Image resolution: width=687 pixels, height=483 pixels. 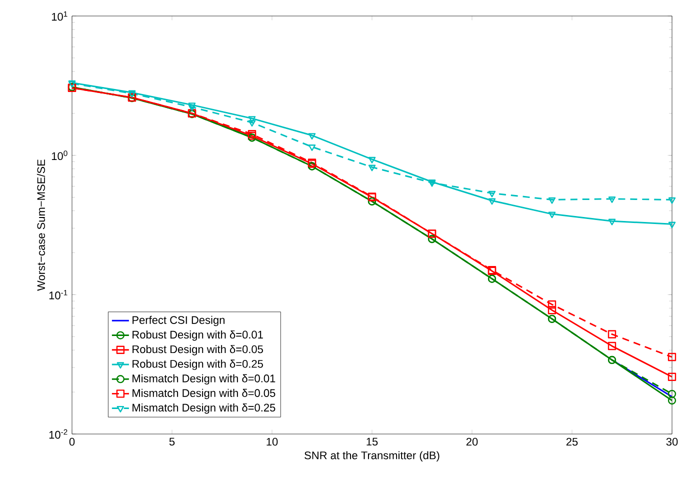 I want to click on y-tick-label: 10$^{1}$, so click(x=60, y=16).